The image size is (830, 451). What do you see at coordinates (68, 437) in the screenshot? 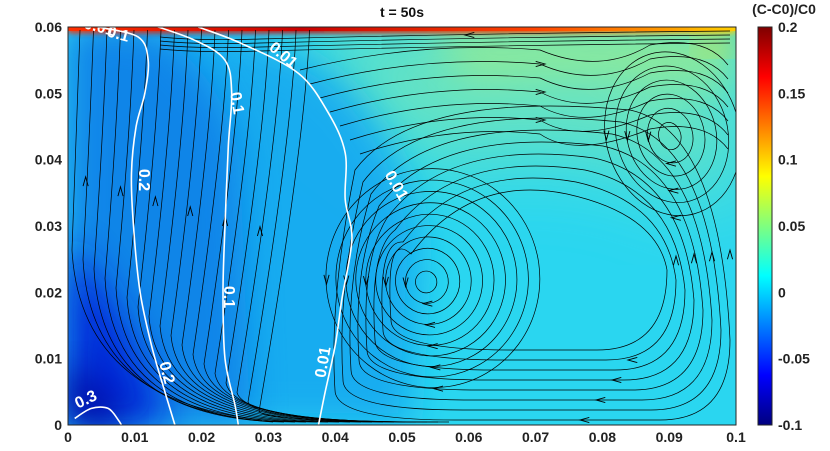
I see `x-tick-label: 0` at bounding box center [68, 437].